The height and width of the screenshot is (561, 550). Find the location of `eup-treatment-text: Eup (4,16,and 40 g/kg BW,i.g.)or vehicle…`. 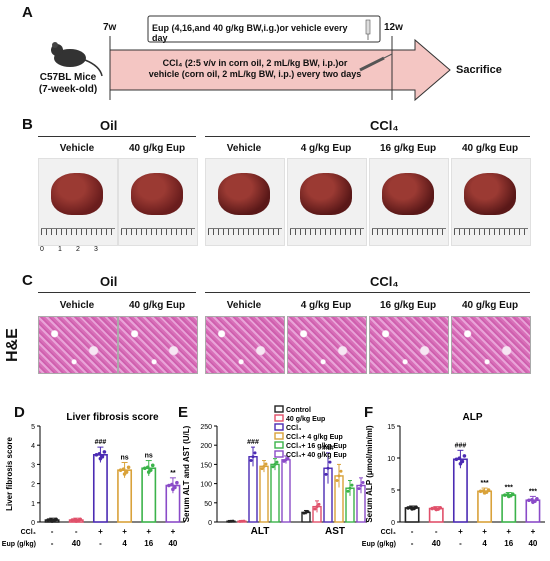

eup-treatment-text: Eup (4,16,and 40 g/kg BW,i.g.)or vehicle… is located at coordinates (250, 33).